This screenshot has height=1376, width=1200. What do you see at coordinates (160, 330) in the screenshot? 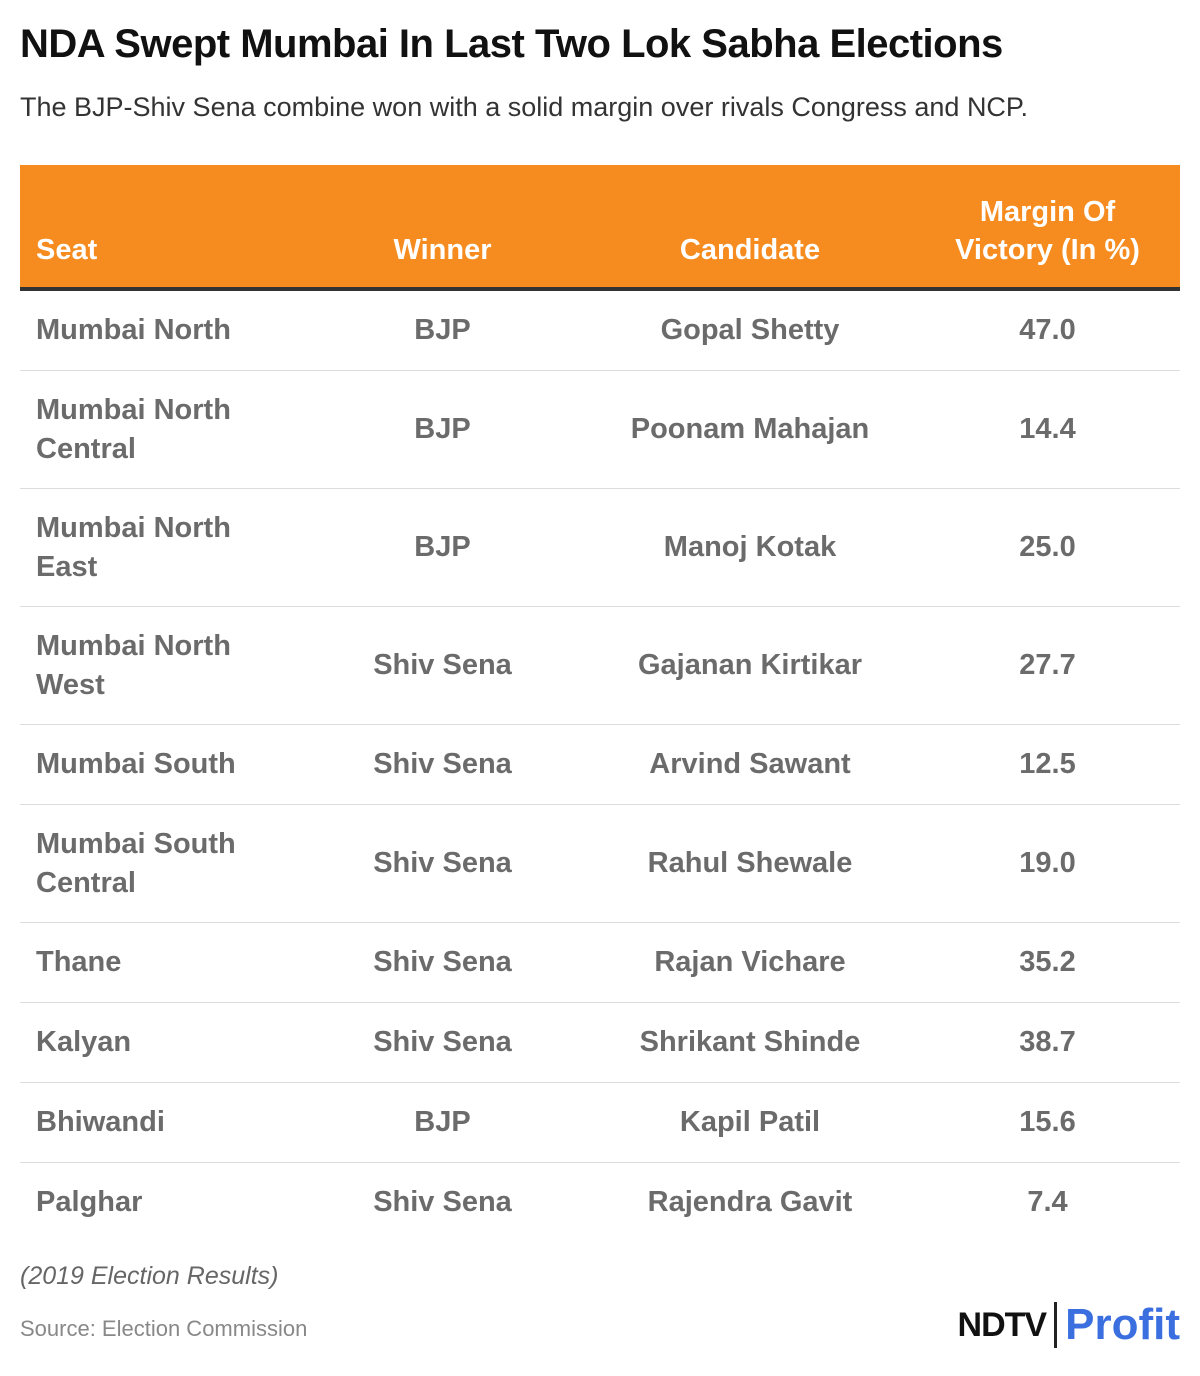
I see `table-cell: Mumbai North` at bounding box center [160, 330].